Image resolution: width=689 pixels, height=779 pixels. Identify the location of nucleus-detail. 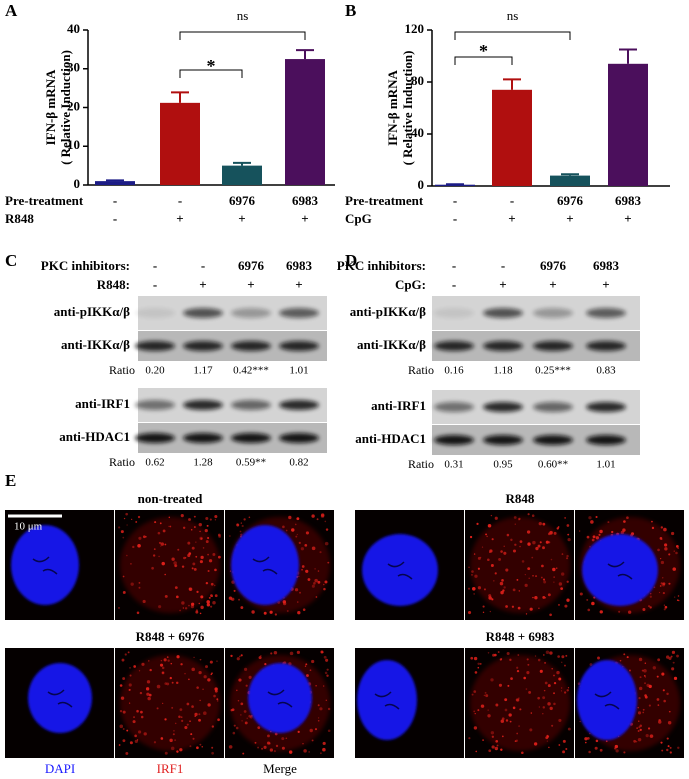
(265, 565).